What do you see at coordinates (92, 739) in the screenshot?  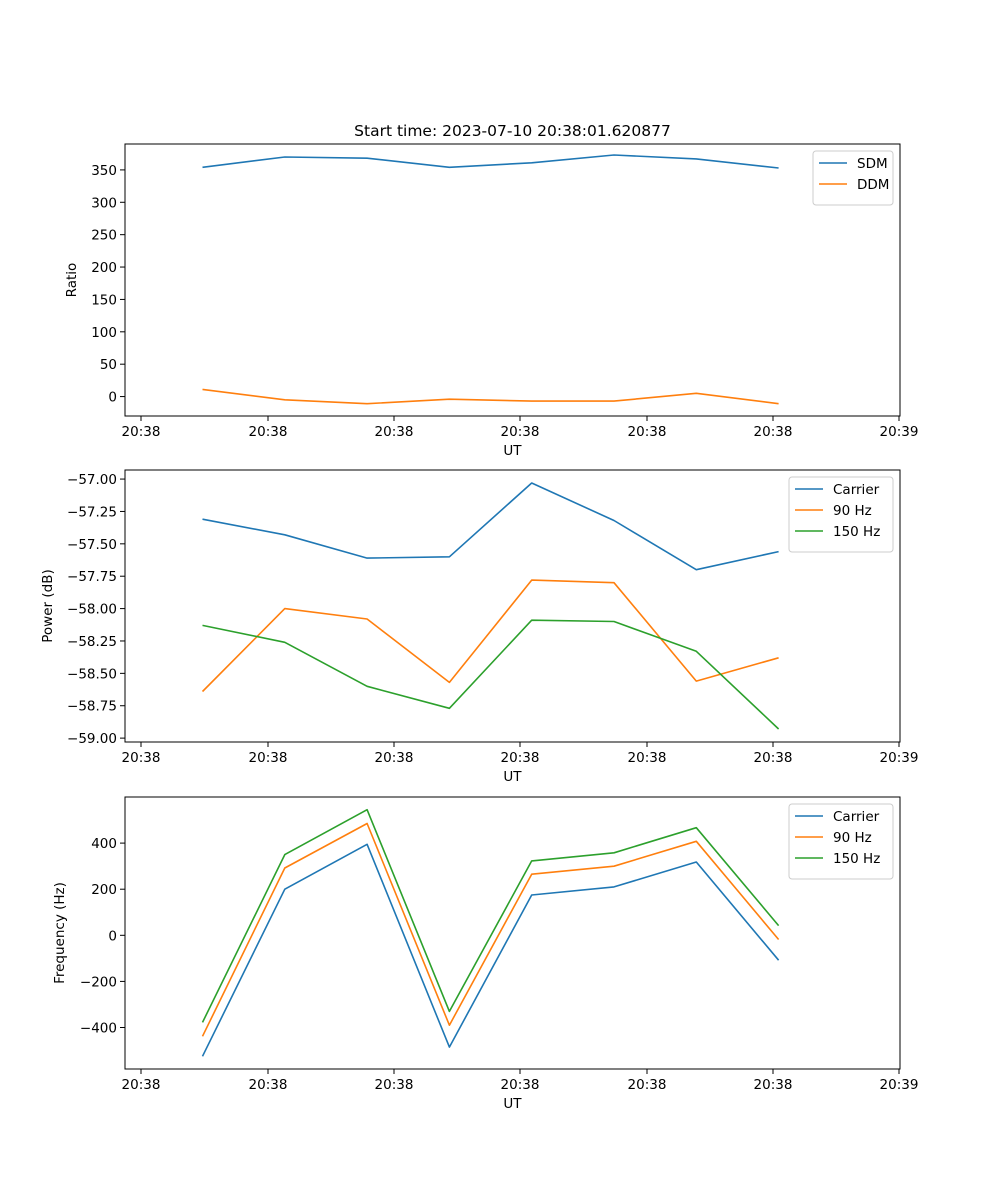 I see `y-tick-label: −59.00` at bounding box center [92, 739].